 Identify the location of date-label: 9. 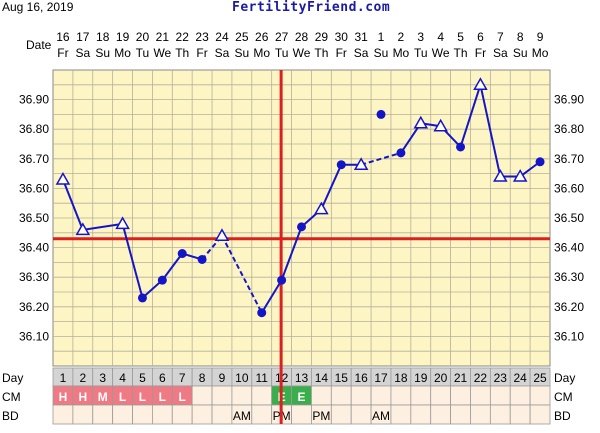
(540, 37).